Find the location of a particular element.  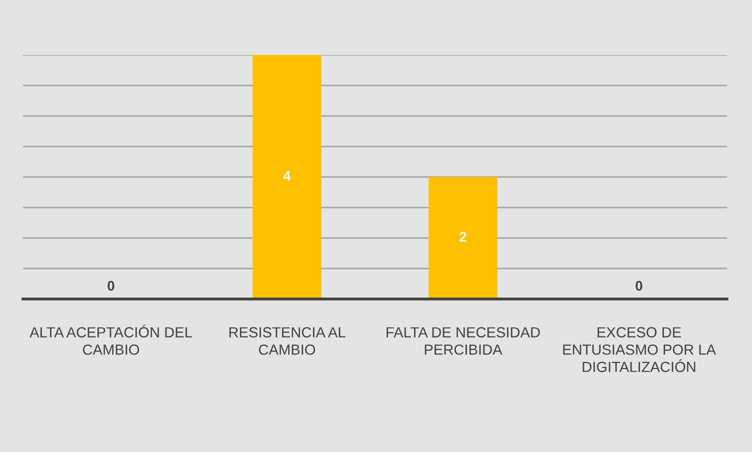

x-tick-label: FALTA DE NECESIDAD PERCIBIDA is located at coordinates (463, 341).